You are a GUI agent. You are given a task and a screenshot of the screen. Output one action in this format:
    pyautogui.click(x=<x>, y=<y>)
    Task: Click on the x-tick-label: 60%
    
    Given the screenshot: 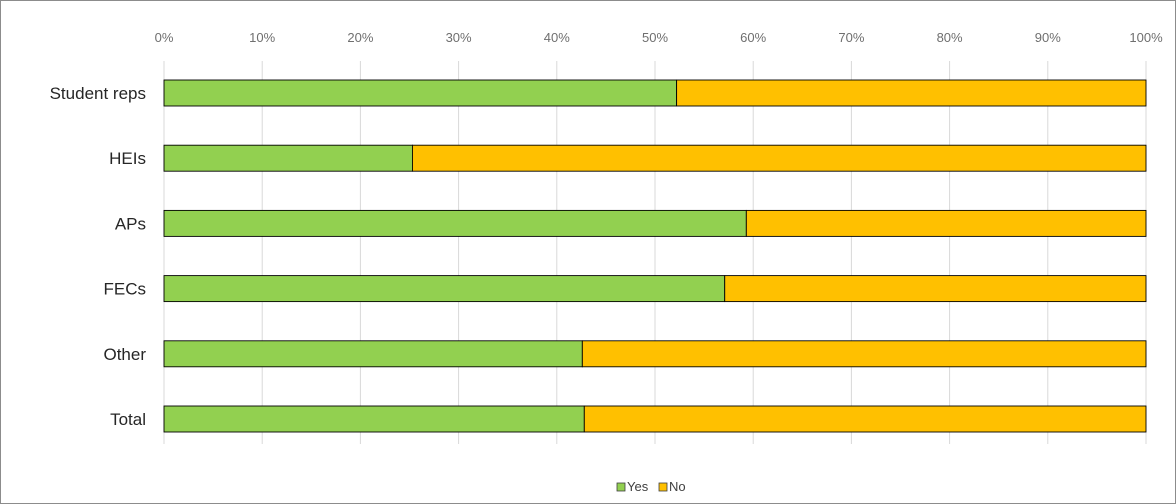 What is the action you would take?
    pyautogui.click(x=753, y=37)
    